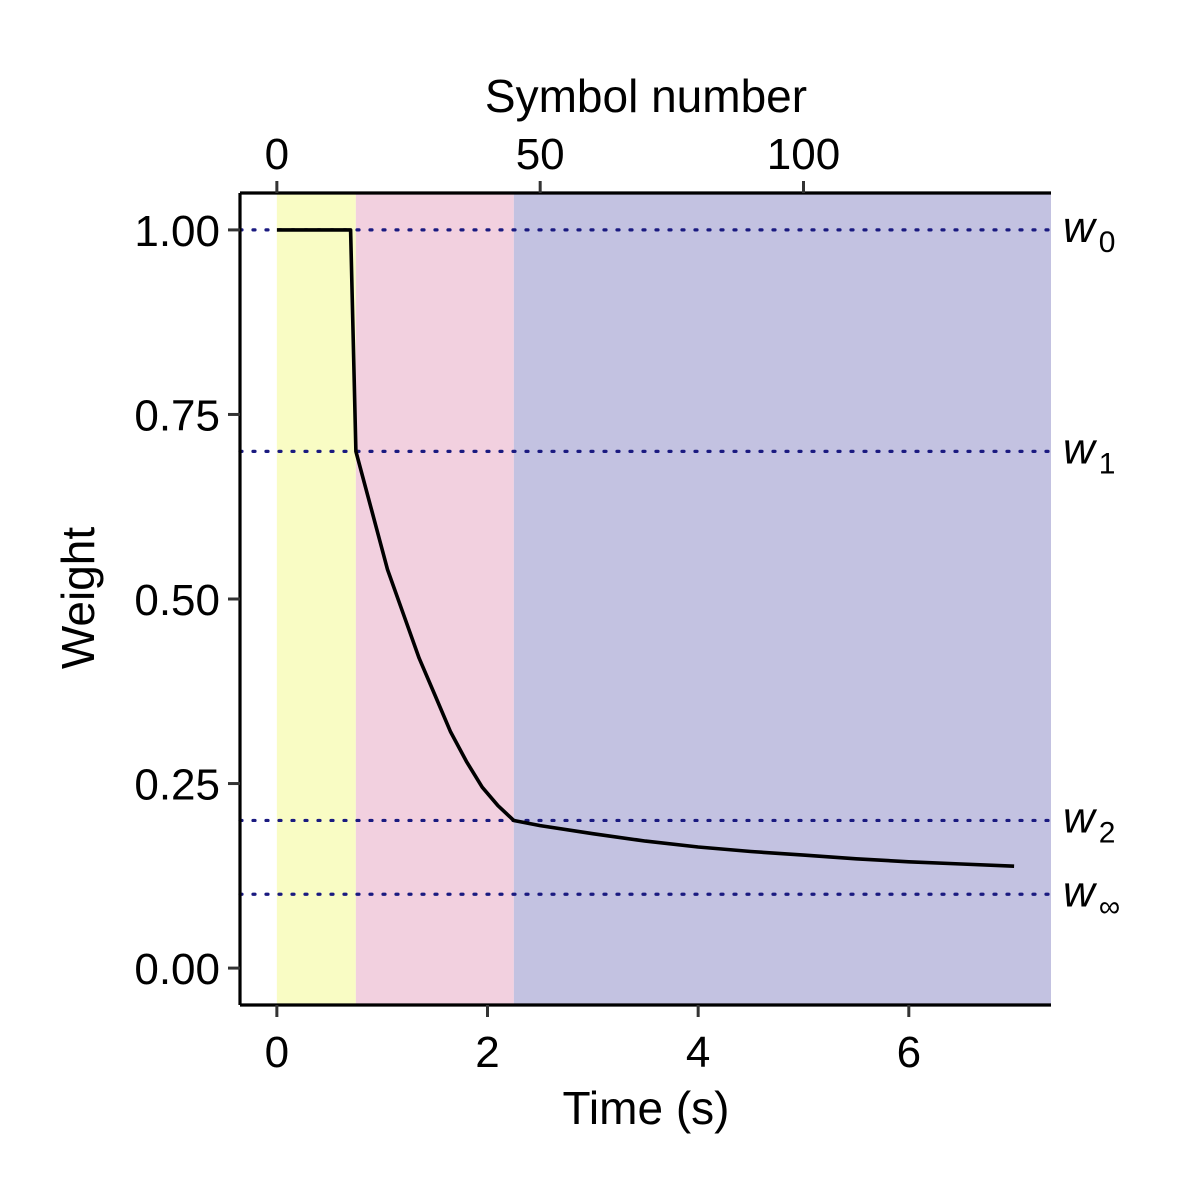  I want to click on top-axis-title: Symbol number, so click(646, 96).